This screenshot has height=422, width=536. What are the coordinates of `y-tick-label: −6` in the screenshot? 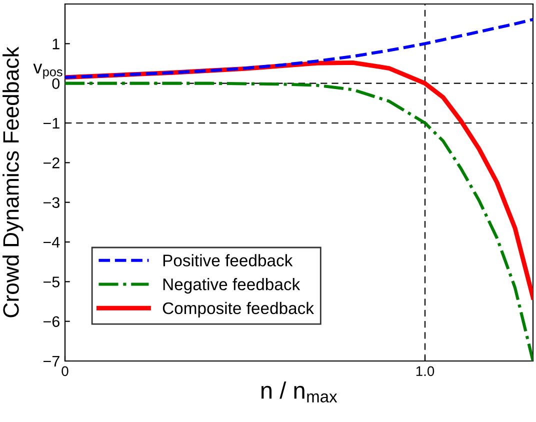 It's located at (51, 322).